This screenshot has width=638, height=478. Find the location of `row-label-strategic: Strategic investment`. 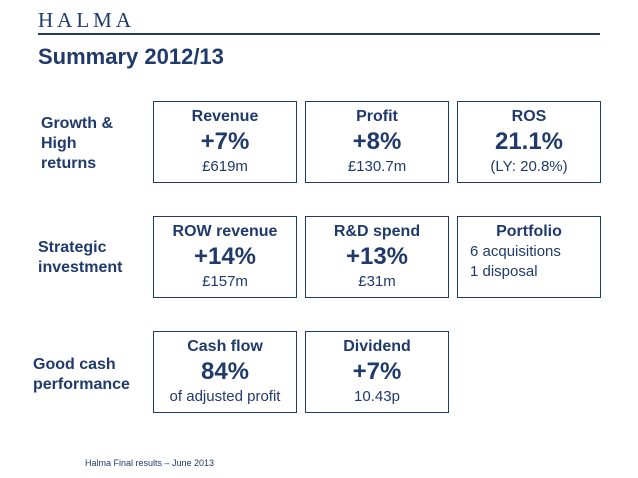

row-label-strategic: Strategic investment is located at coordinates (80, 257).